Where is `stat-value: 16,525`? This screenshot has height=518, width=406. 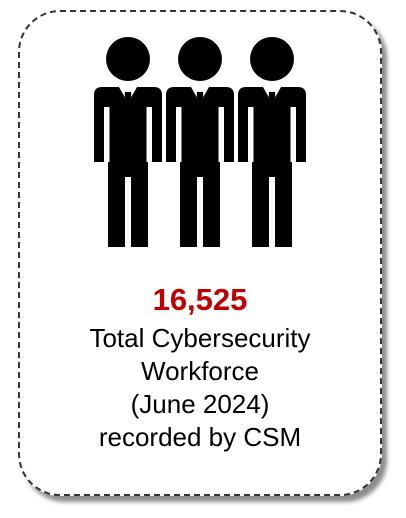
stat-value: 16,525 is located at coordinates (200, 299).